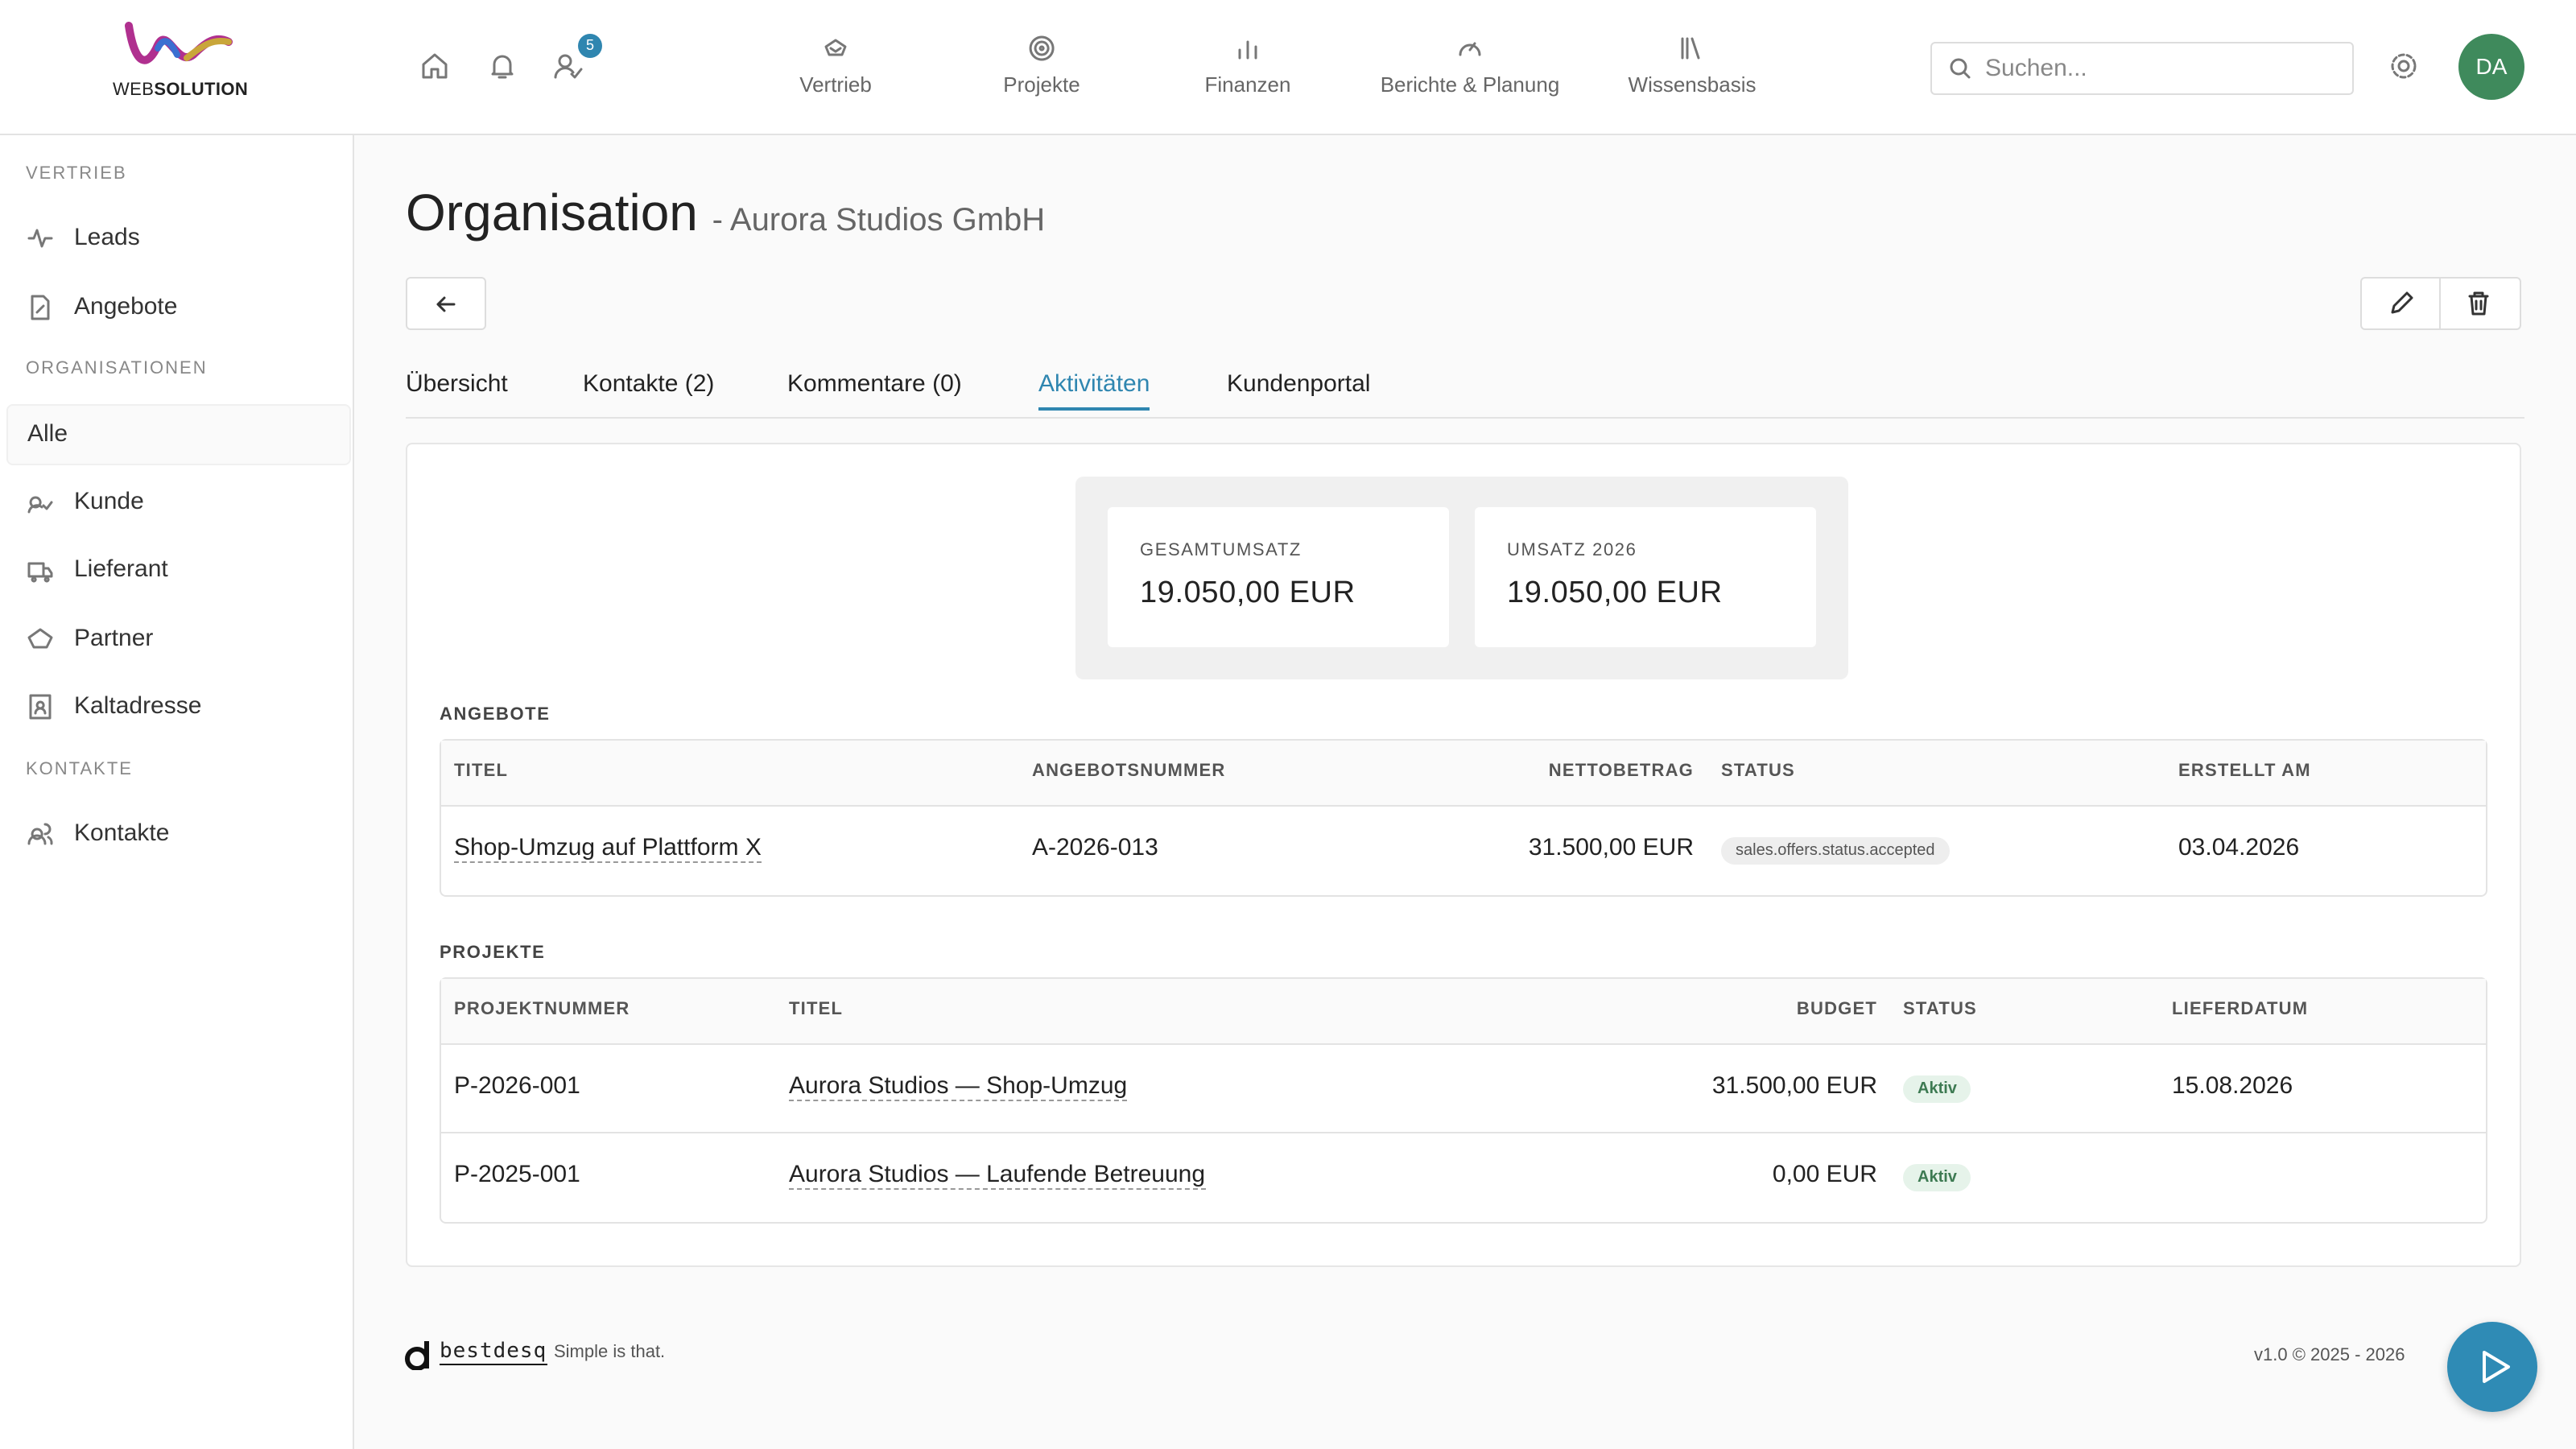  What do you see at coordinates (2329, 1355) in the screenshot?
I see `footer-version: v1.0 © 2025 - 2026` at bounding box center [2329, 1355].